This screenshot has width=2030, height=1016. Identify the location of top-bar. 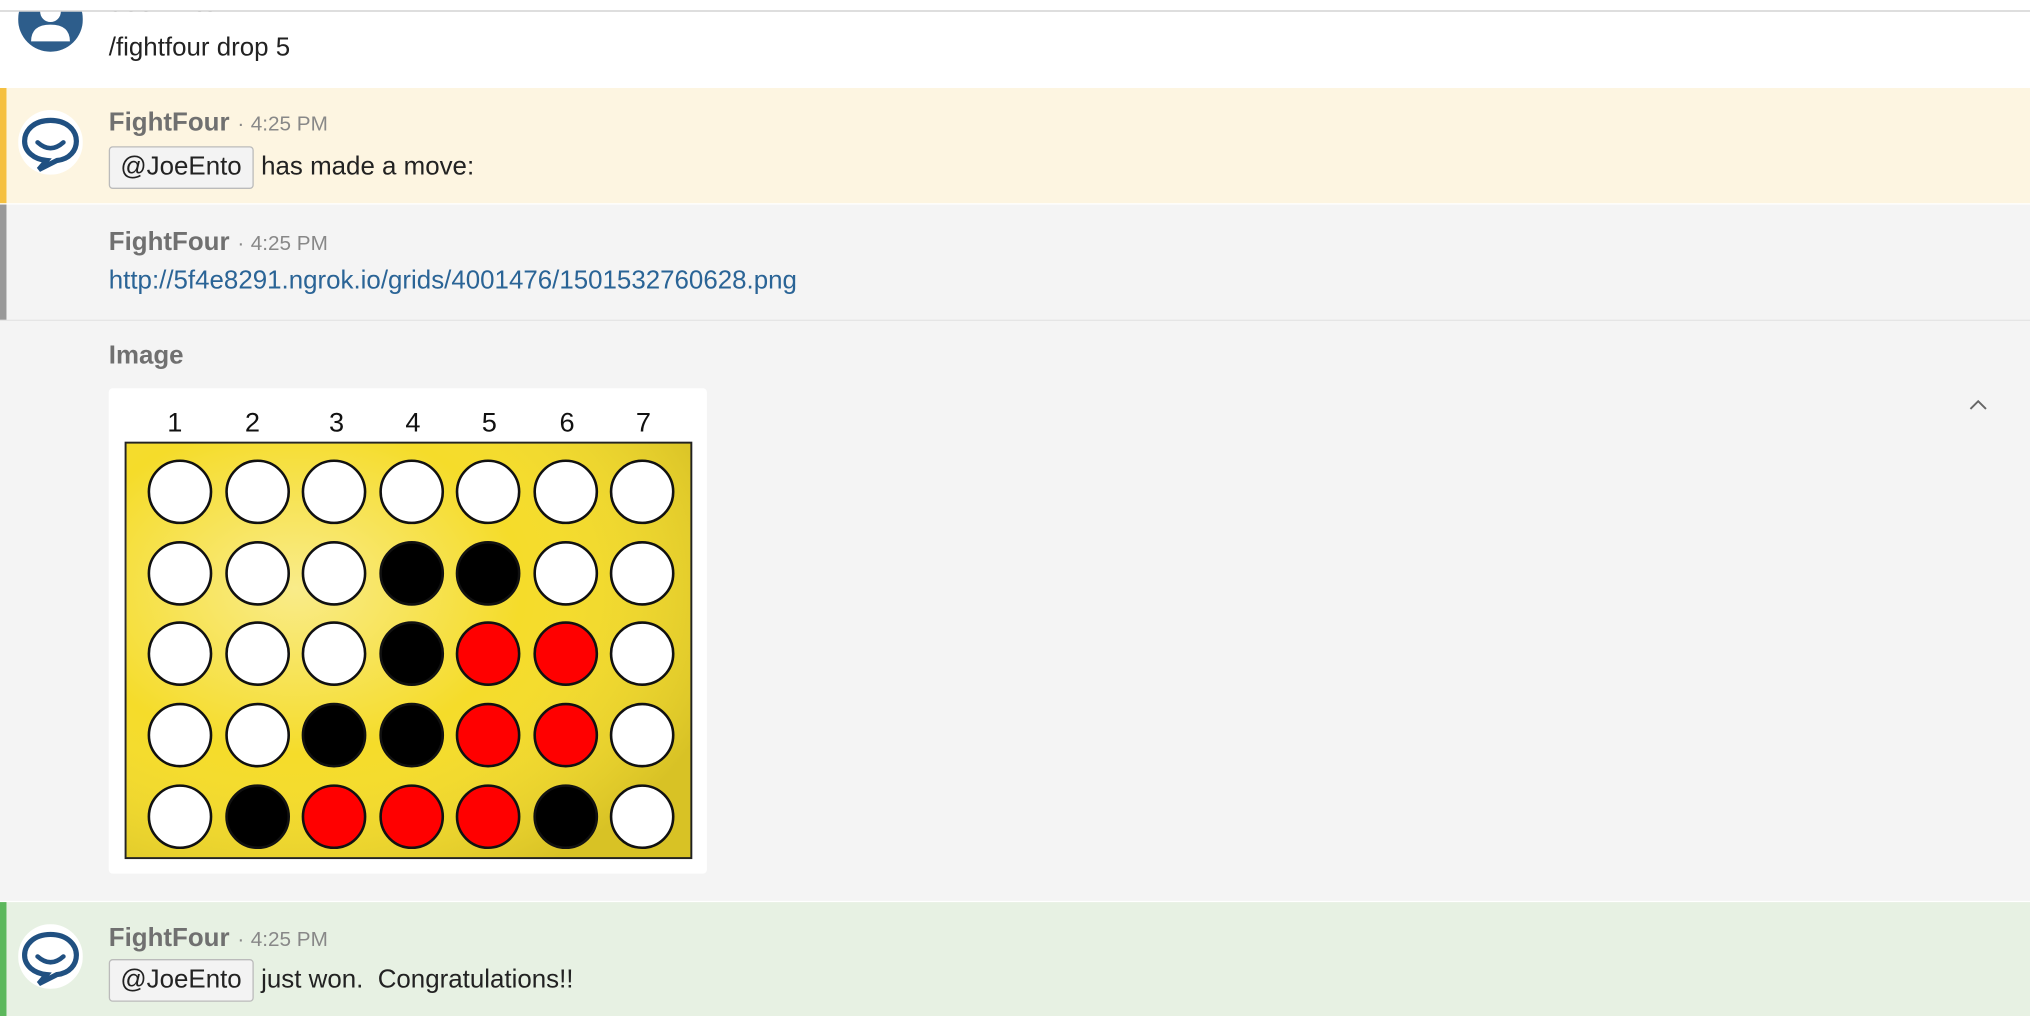
(1015, 6).